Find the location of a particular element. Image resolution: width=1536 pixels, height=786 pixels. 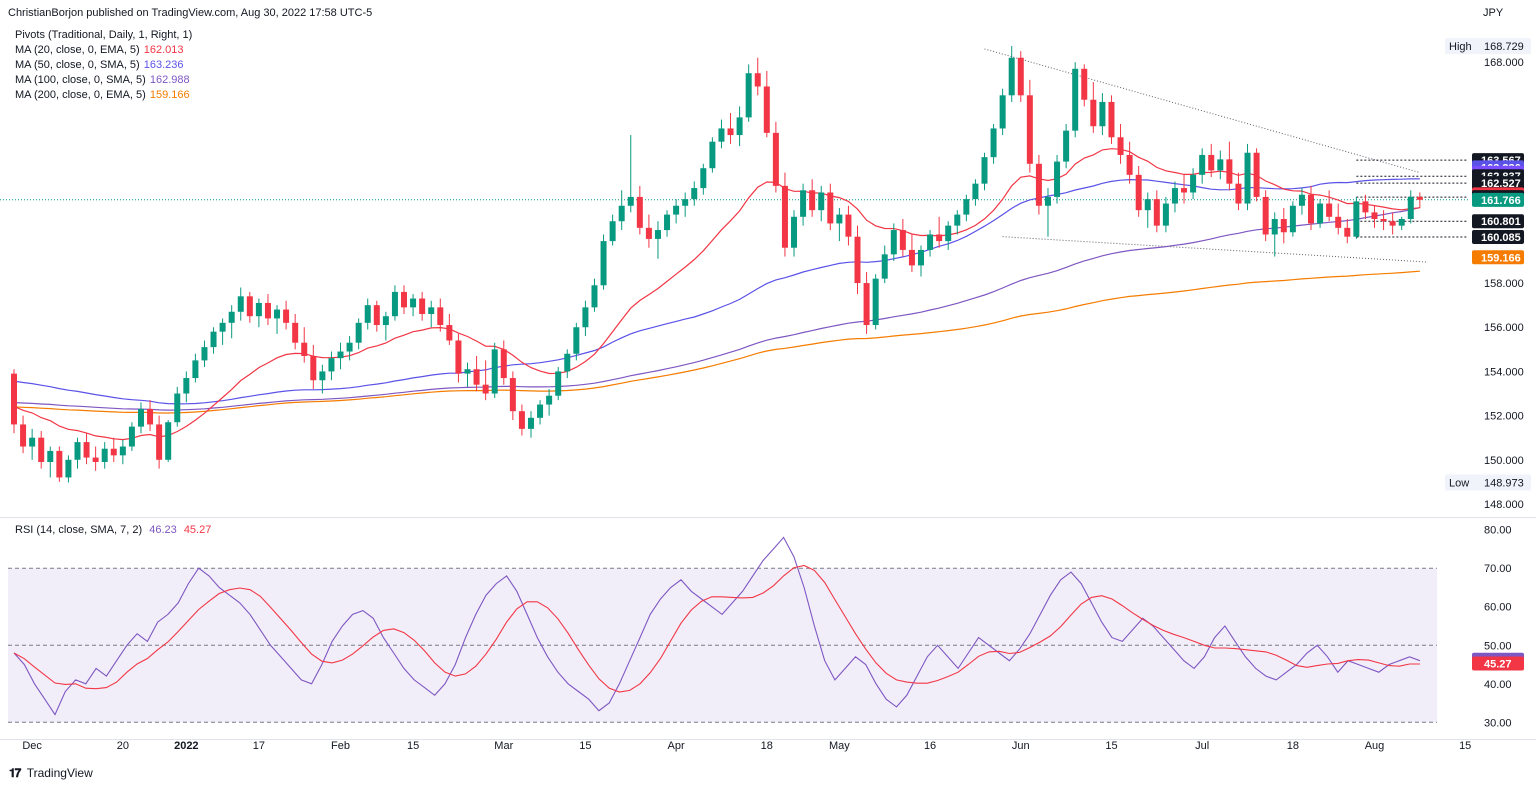

time-tick-label: 17 is located at coordinates (259, 746).